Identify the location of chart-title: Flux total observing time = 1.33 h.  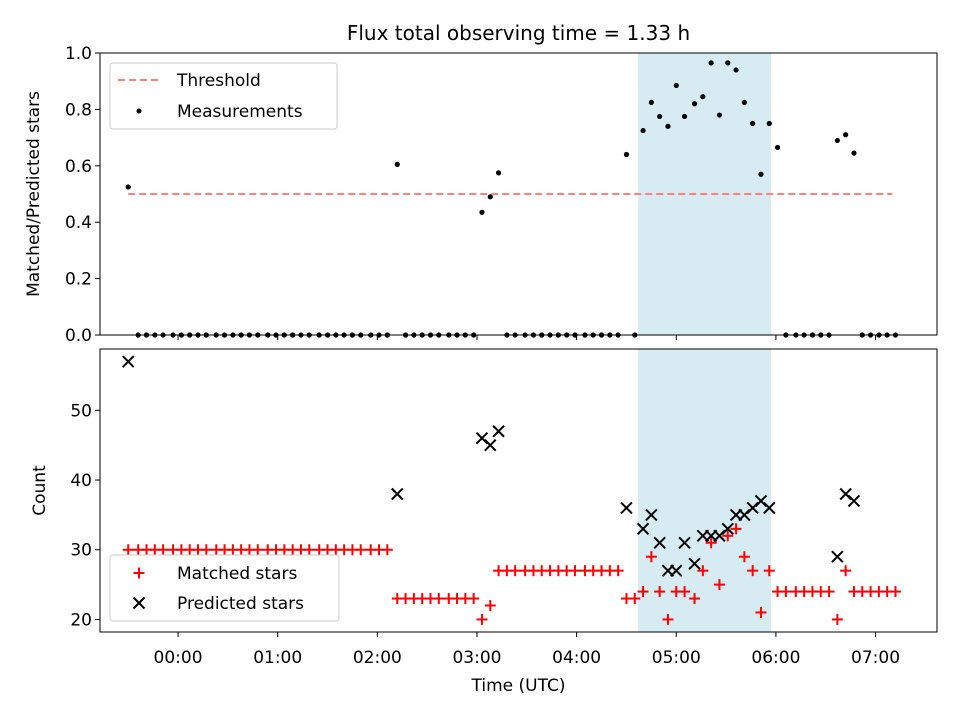
(518, 33).